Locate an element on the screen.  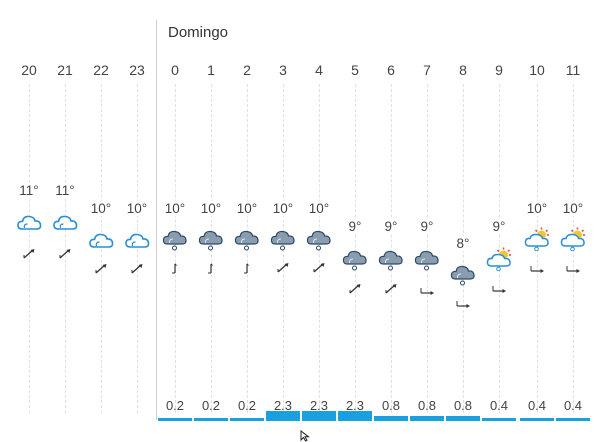
hour-label: 5 is located at coordinates (355, 70).